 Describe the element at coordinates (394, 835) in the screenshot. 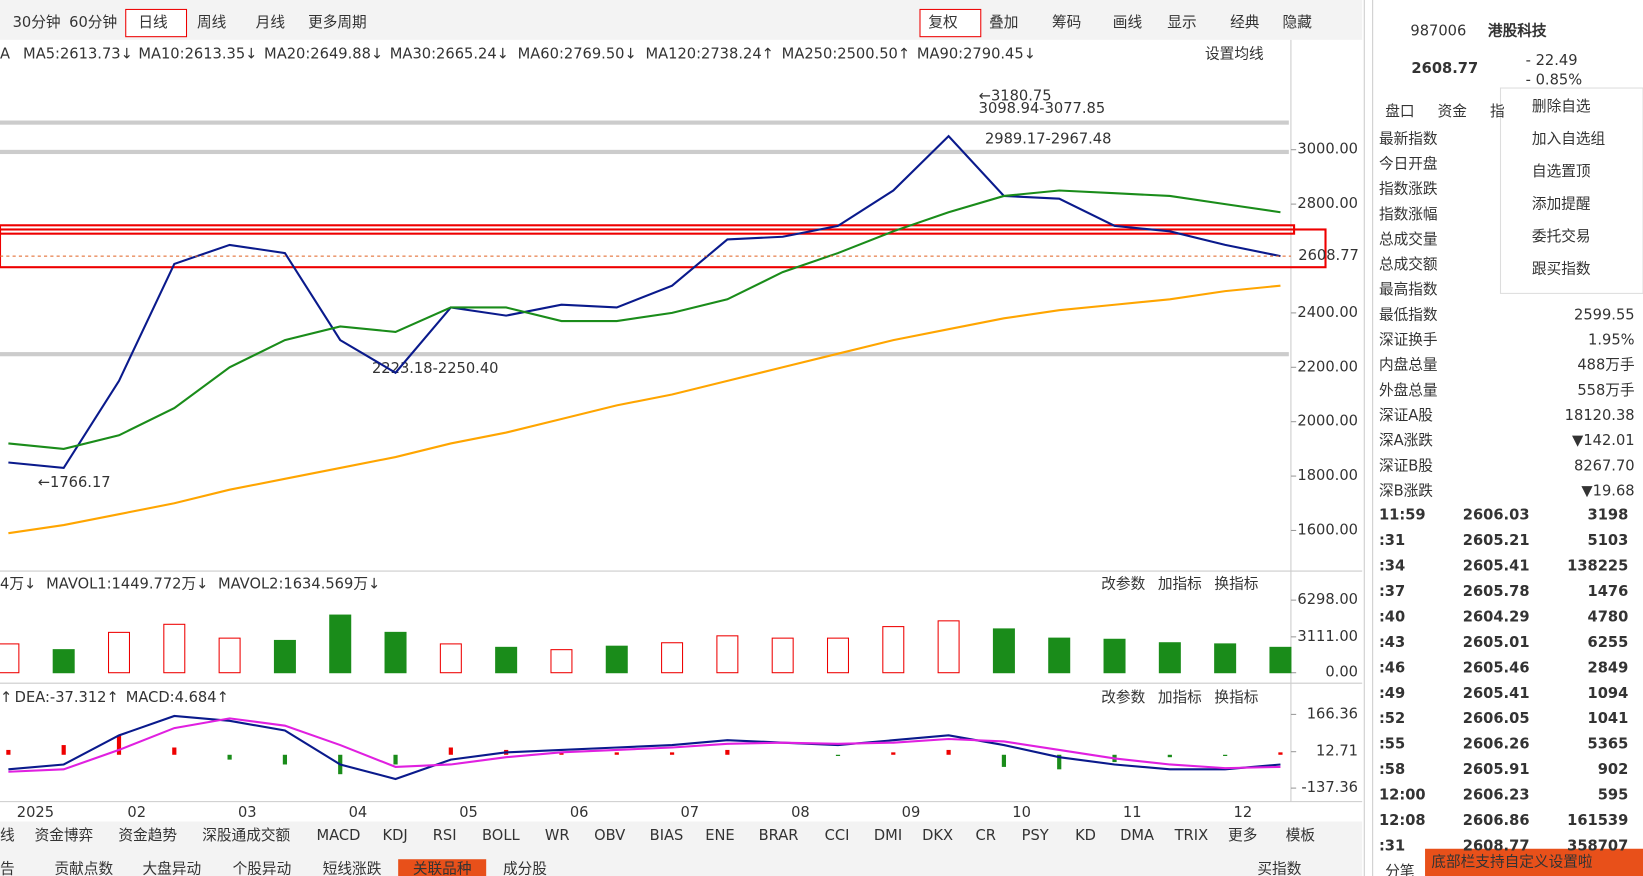

I see `indicator-tab: KDJ` at that location.